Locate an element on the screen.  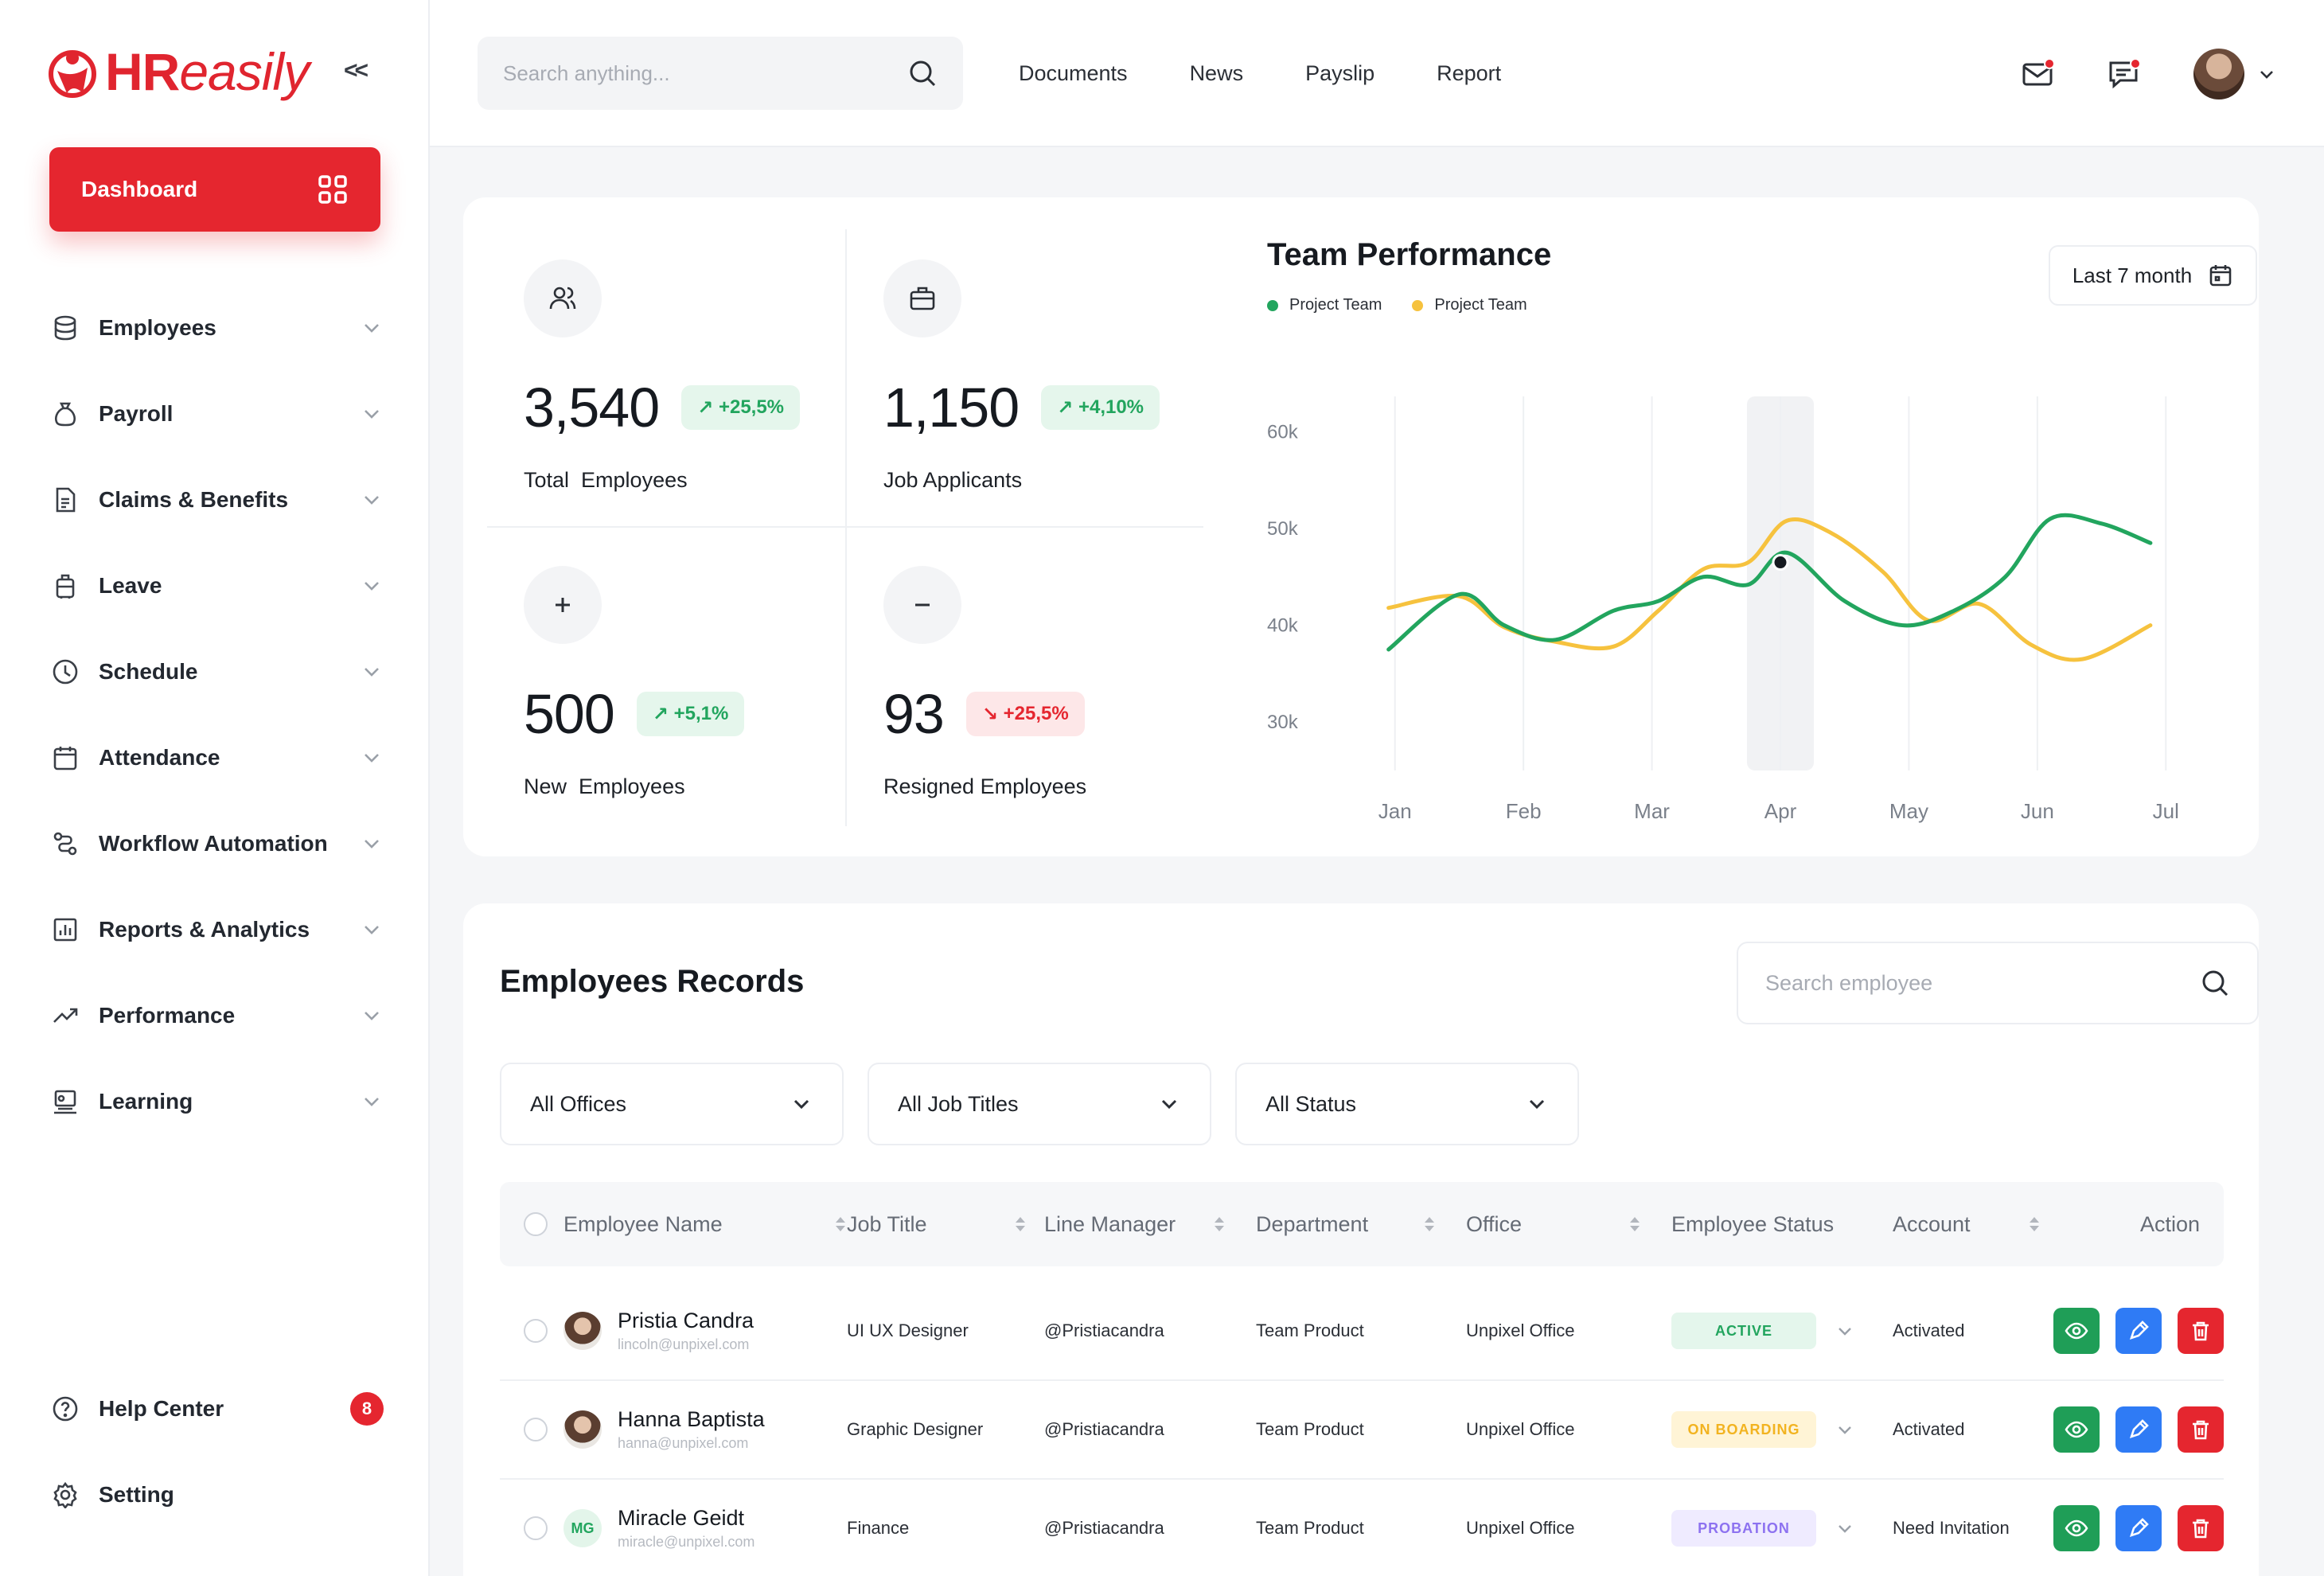
action-cell is located at coordinates (2130, 1429).